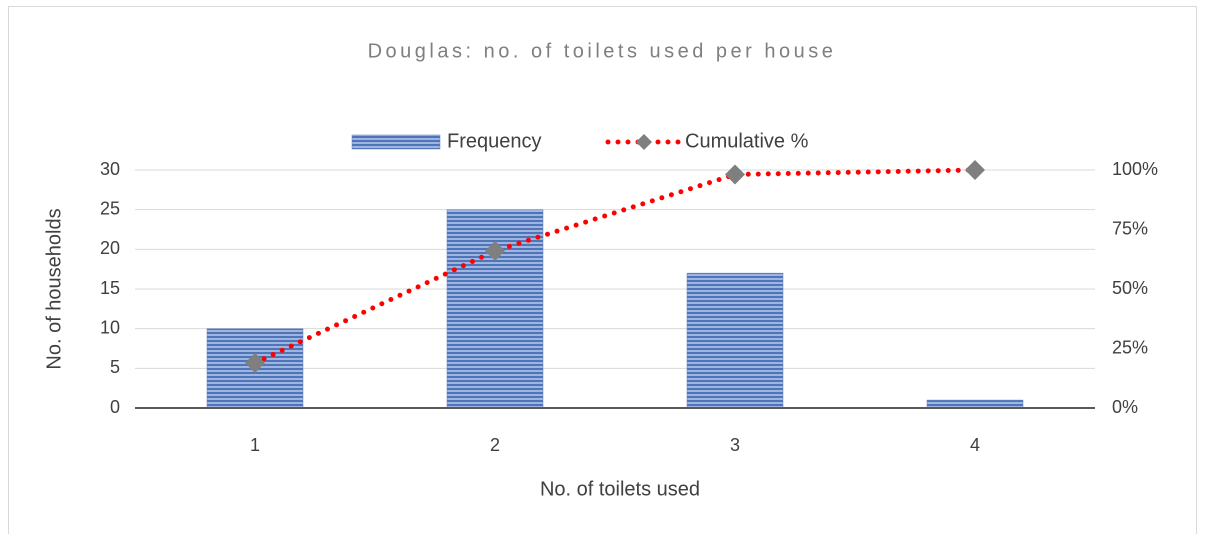 The width and height of the screenshot is (1205, 534). I want to click on legend-marker, so click(644, 142).